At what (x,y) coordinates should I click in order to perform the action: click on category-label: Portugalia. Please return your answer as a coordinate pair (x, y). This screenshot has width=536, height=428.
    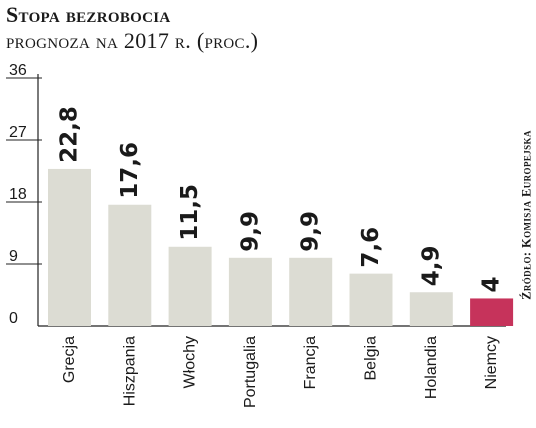
    Looking at the image, I should click on (250, 372).